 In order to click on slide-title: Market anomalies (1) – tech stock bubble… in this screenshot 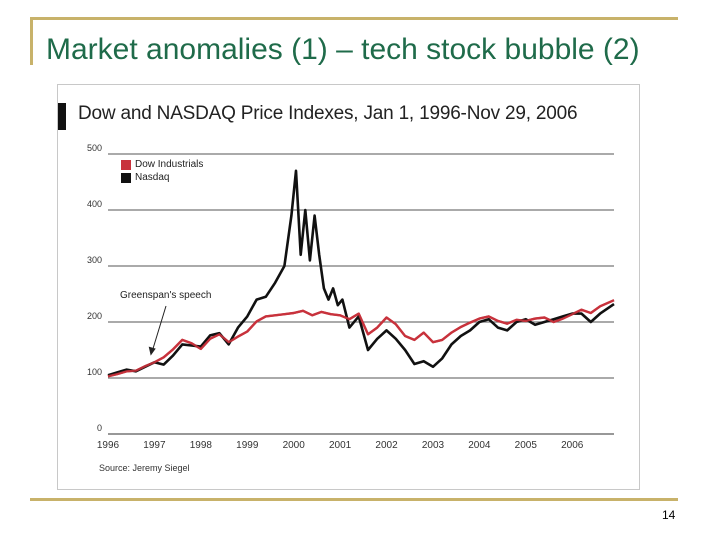, I will do `click(343, 49)`.